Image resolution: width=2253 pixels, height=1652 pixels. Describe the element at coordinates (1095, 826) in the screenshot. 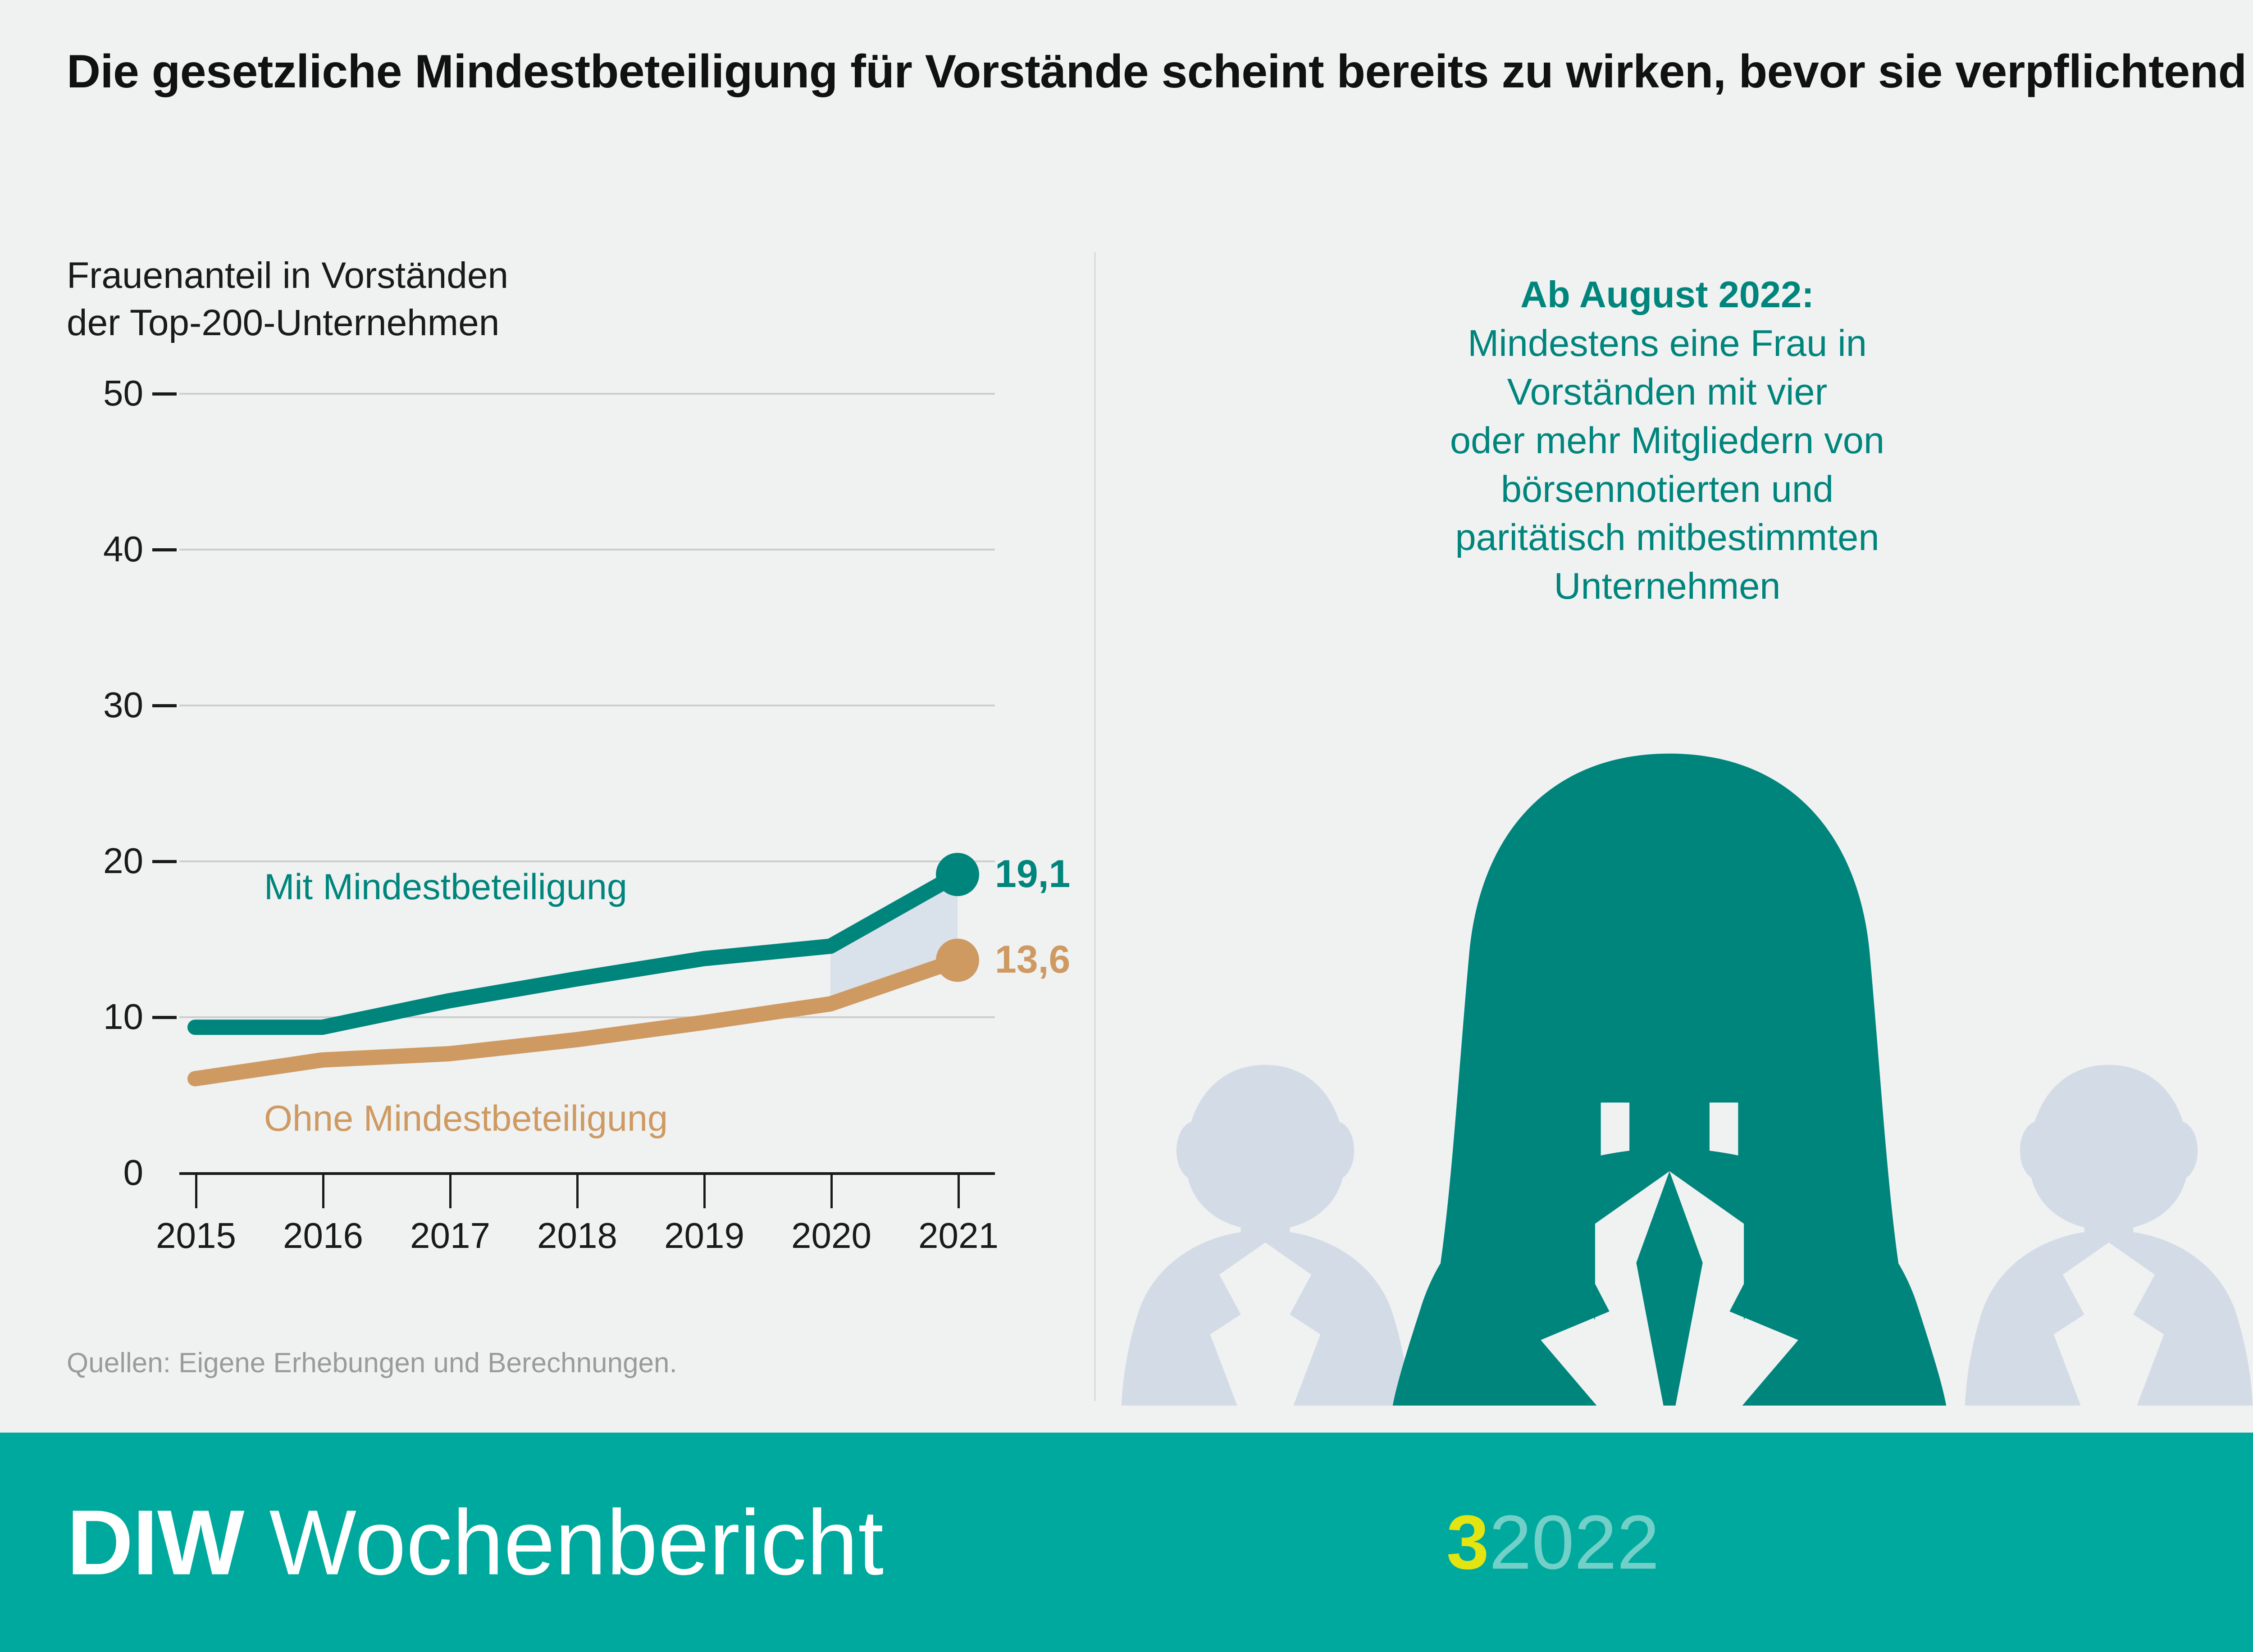

I see `panel-divider` at that location.